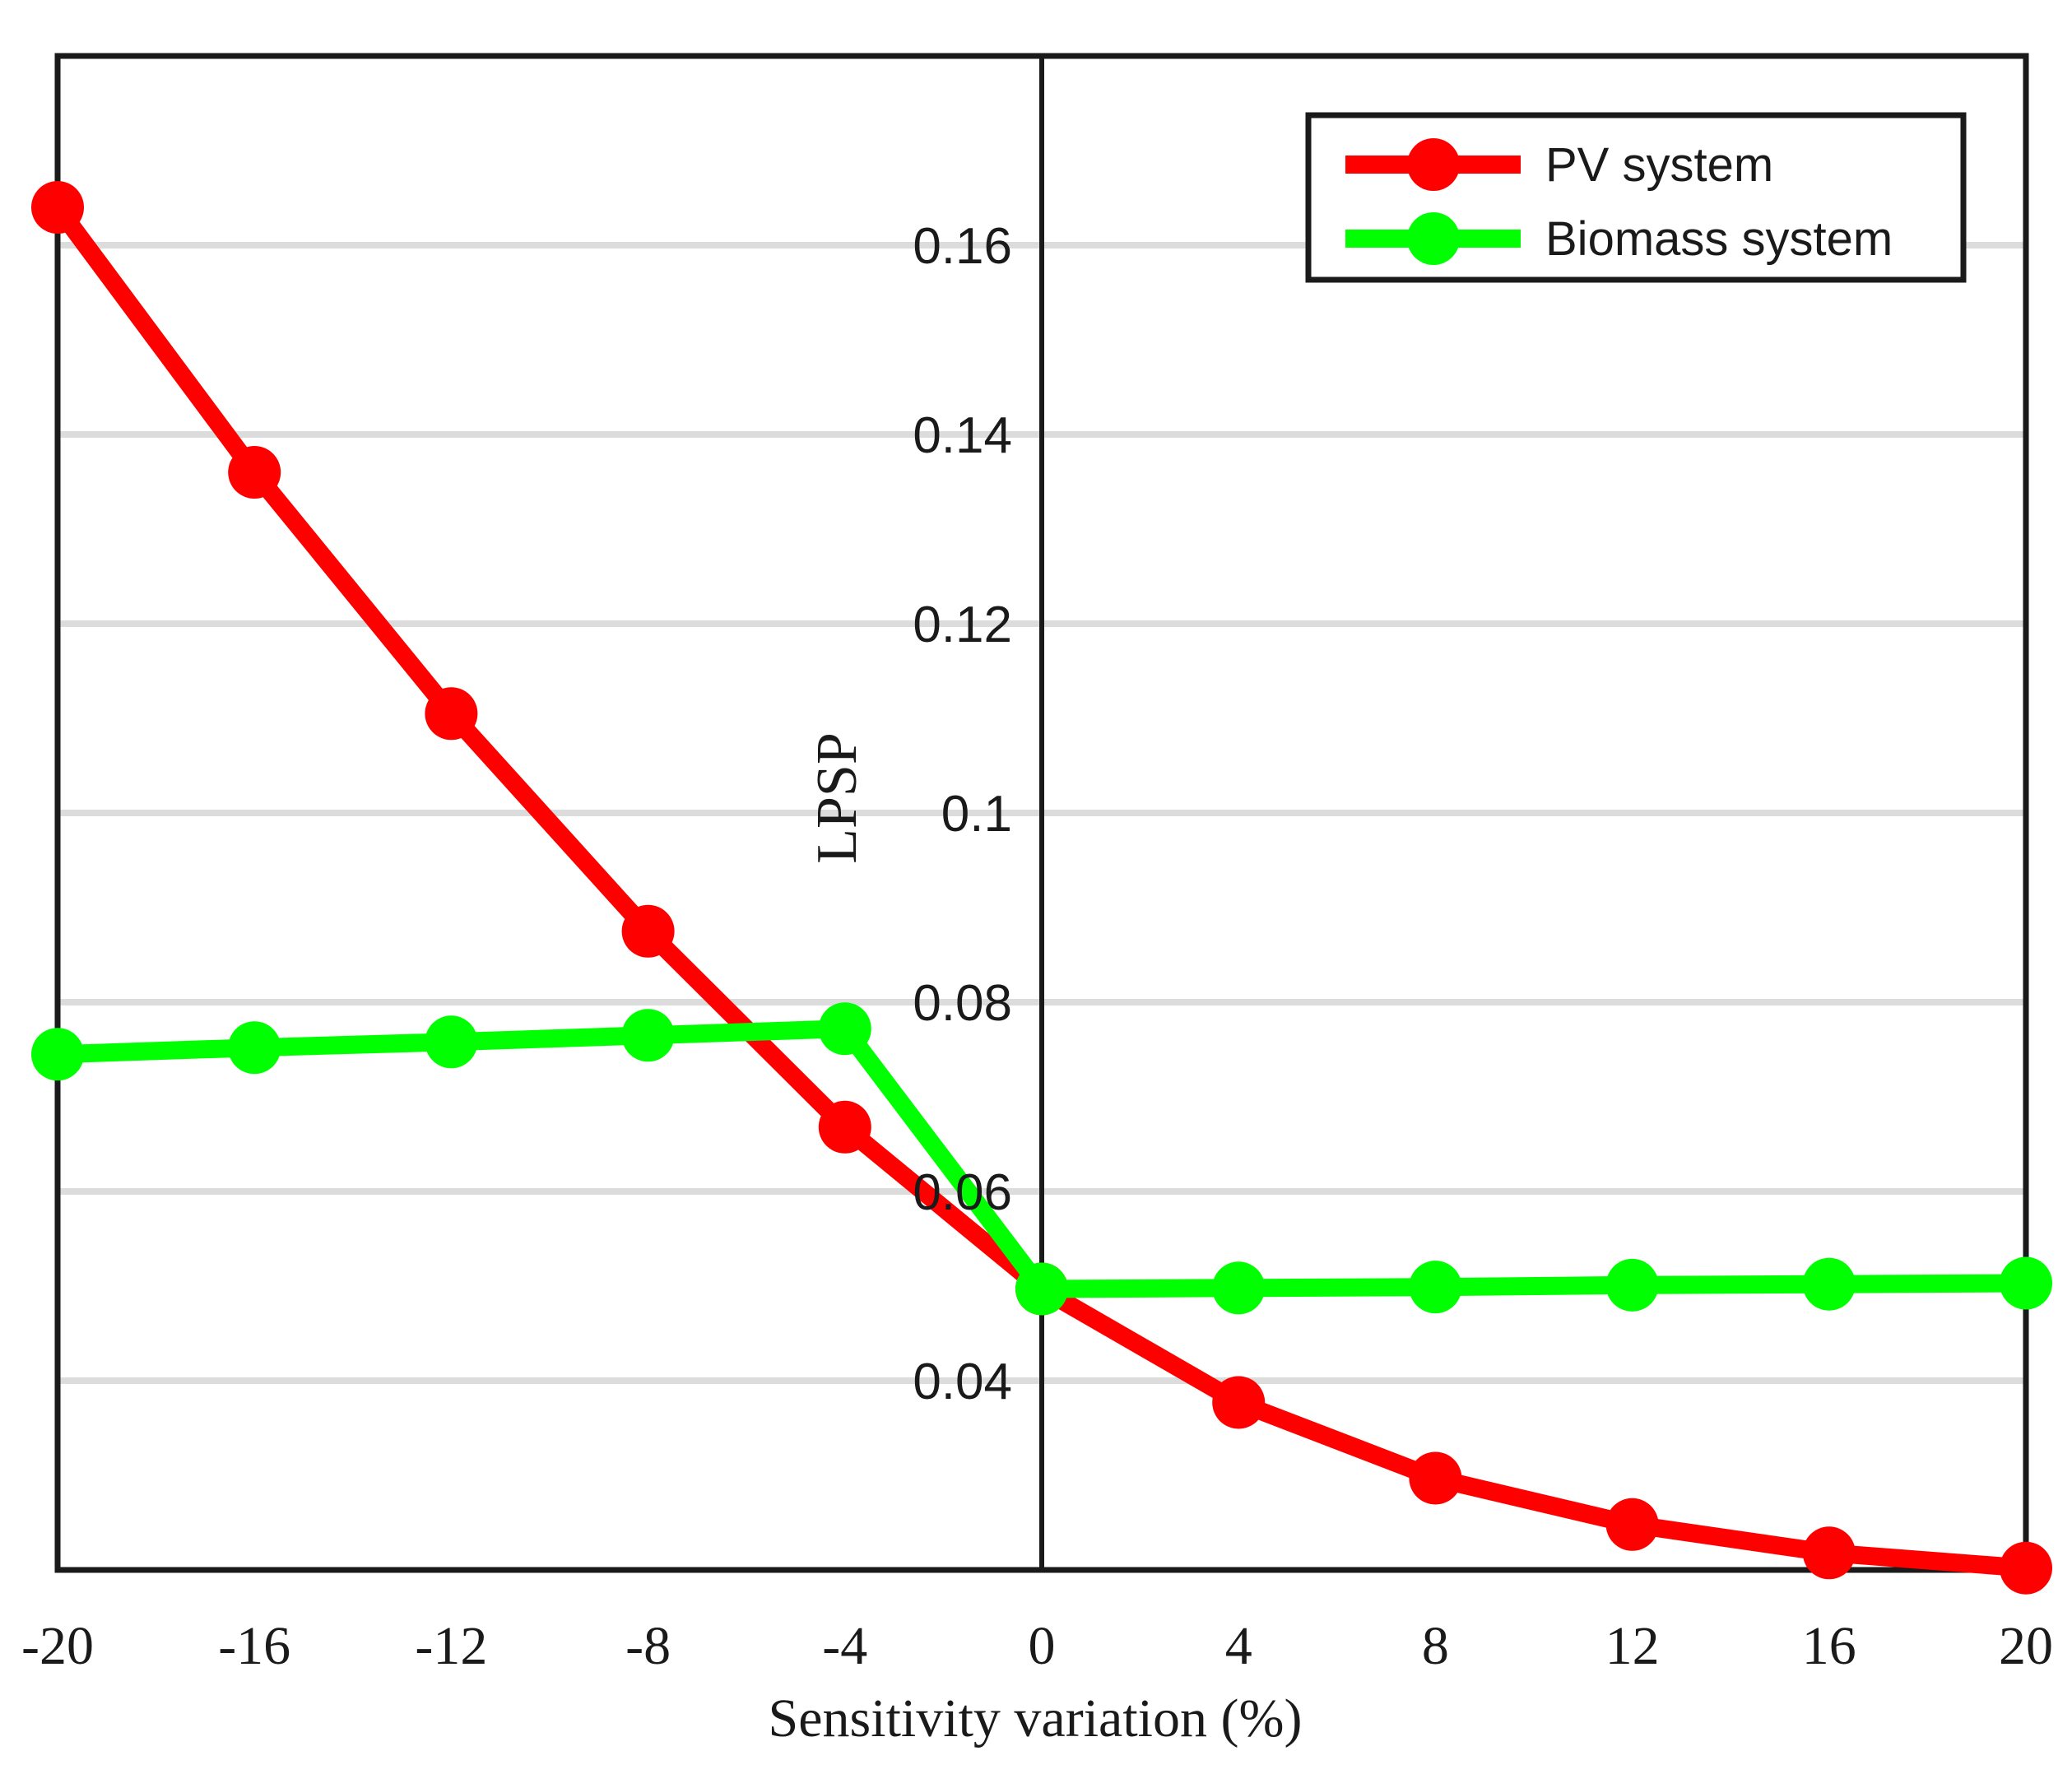  Describe the element at coordinates (837, 798) in the screenshot. I see `y-axis-title: LPSP` at that location.